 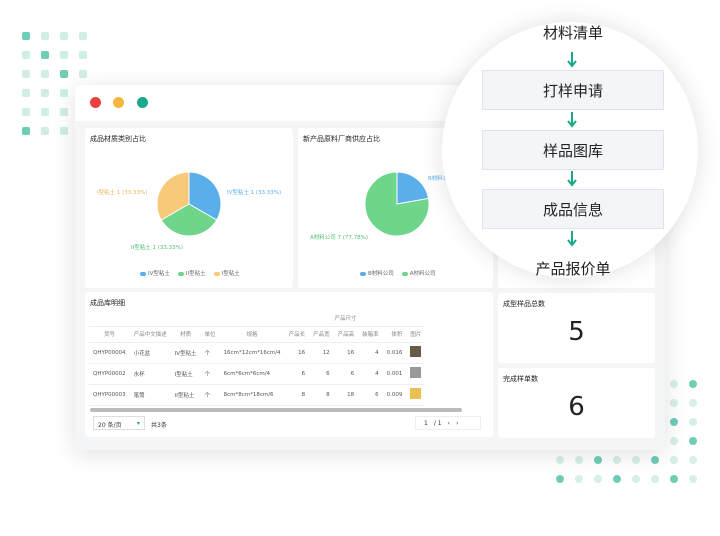 What do you see at coordinates (572, 33) in the screenshot?
I see `flow-step-1: 材料清单` at bounding box center [572, 33].